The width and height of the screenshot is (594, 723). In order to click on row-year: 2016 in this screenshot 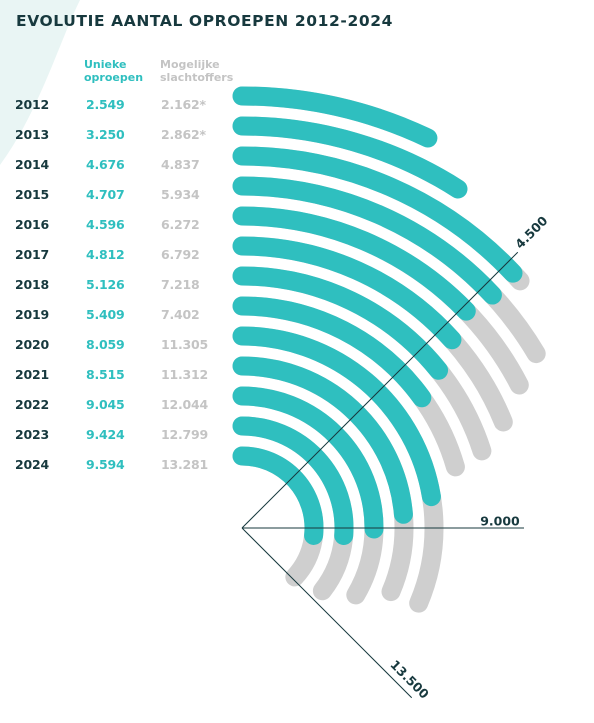, I will do `click(32, 224)`.